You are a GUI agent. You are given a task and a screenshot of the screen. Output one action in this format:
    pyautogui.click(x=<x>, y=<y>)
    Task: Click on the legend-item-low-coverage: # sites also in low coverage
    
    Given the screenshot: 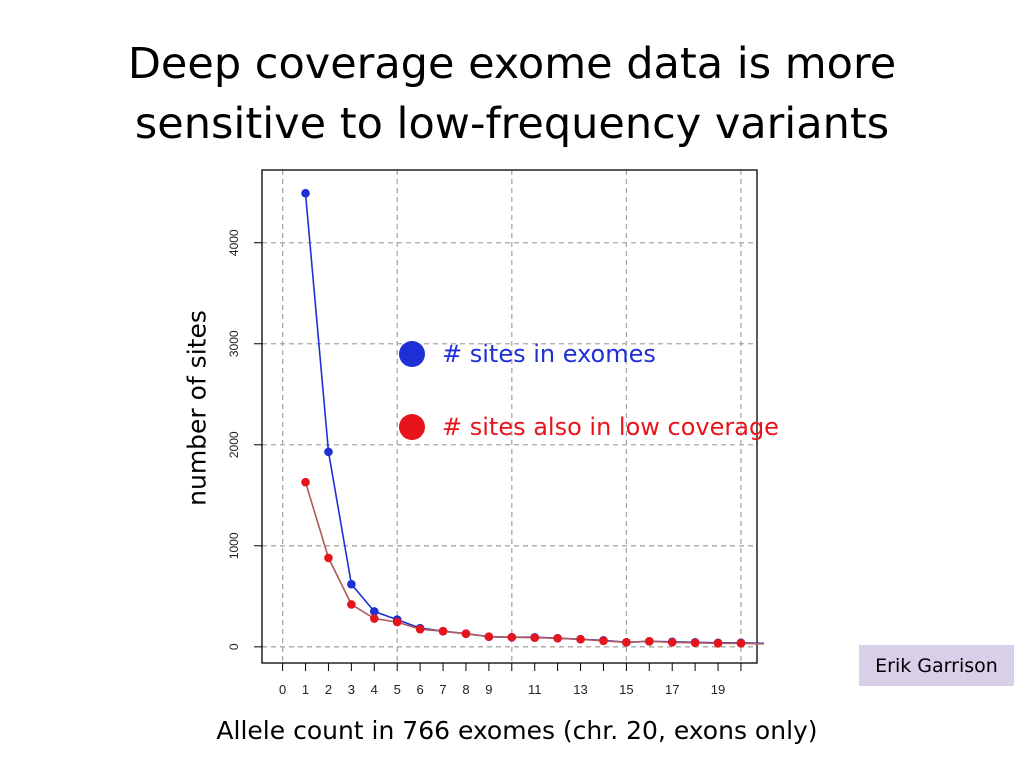 What is the action you would take?
    pyautogui.click(x=589, y=427)
    